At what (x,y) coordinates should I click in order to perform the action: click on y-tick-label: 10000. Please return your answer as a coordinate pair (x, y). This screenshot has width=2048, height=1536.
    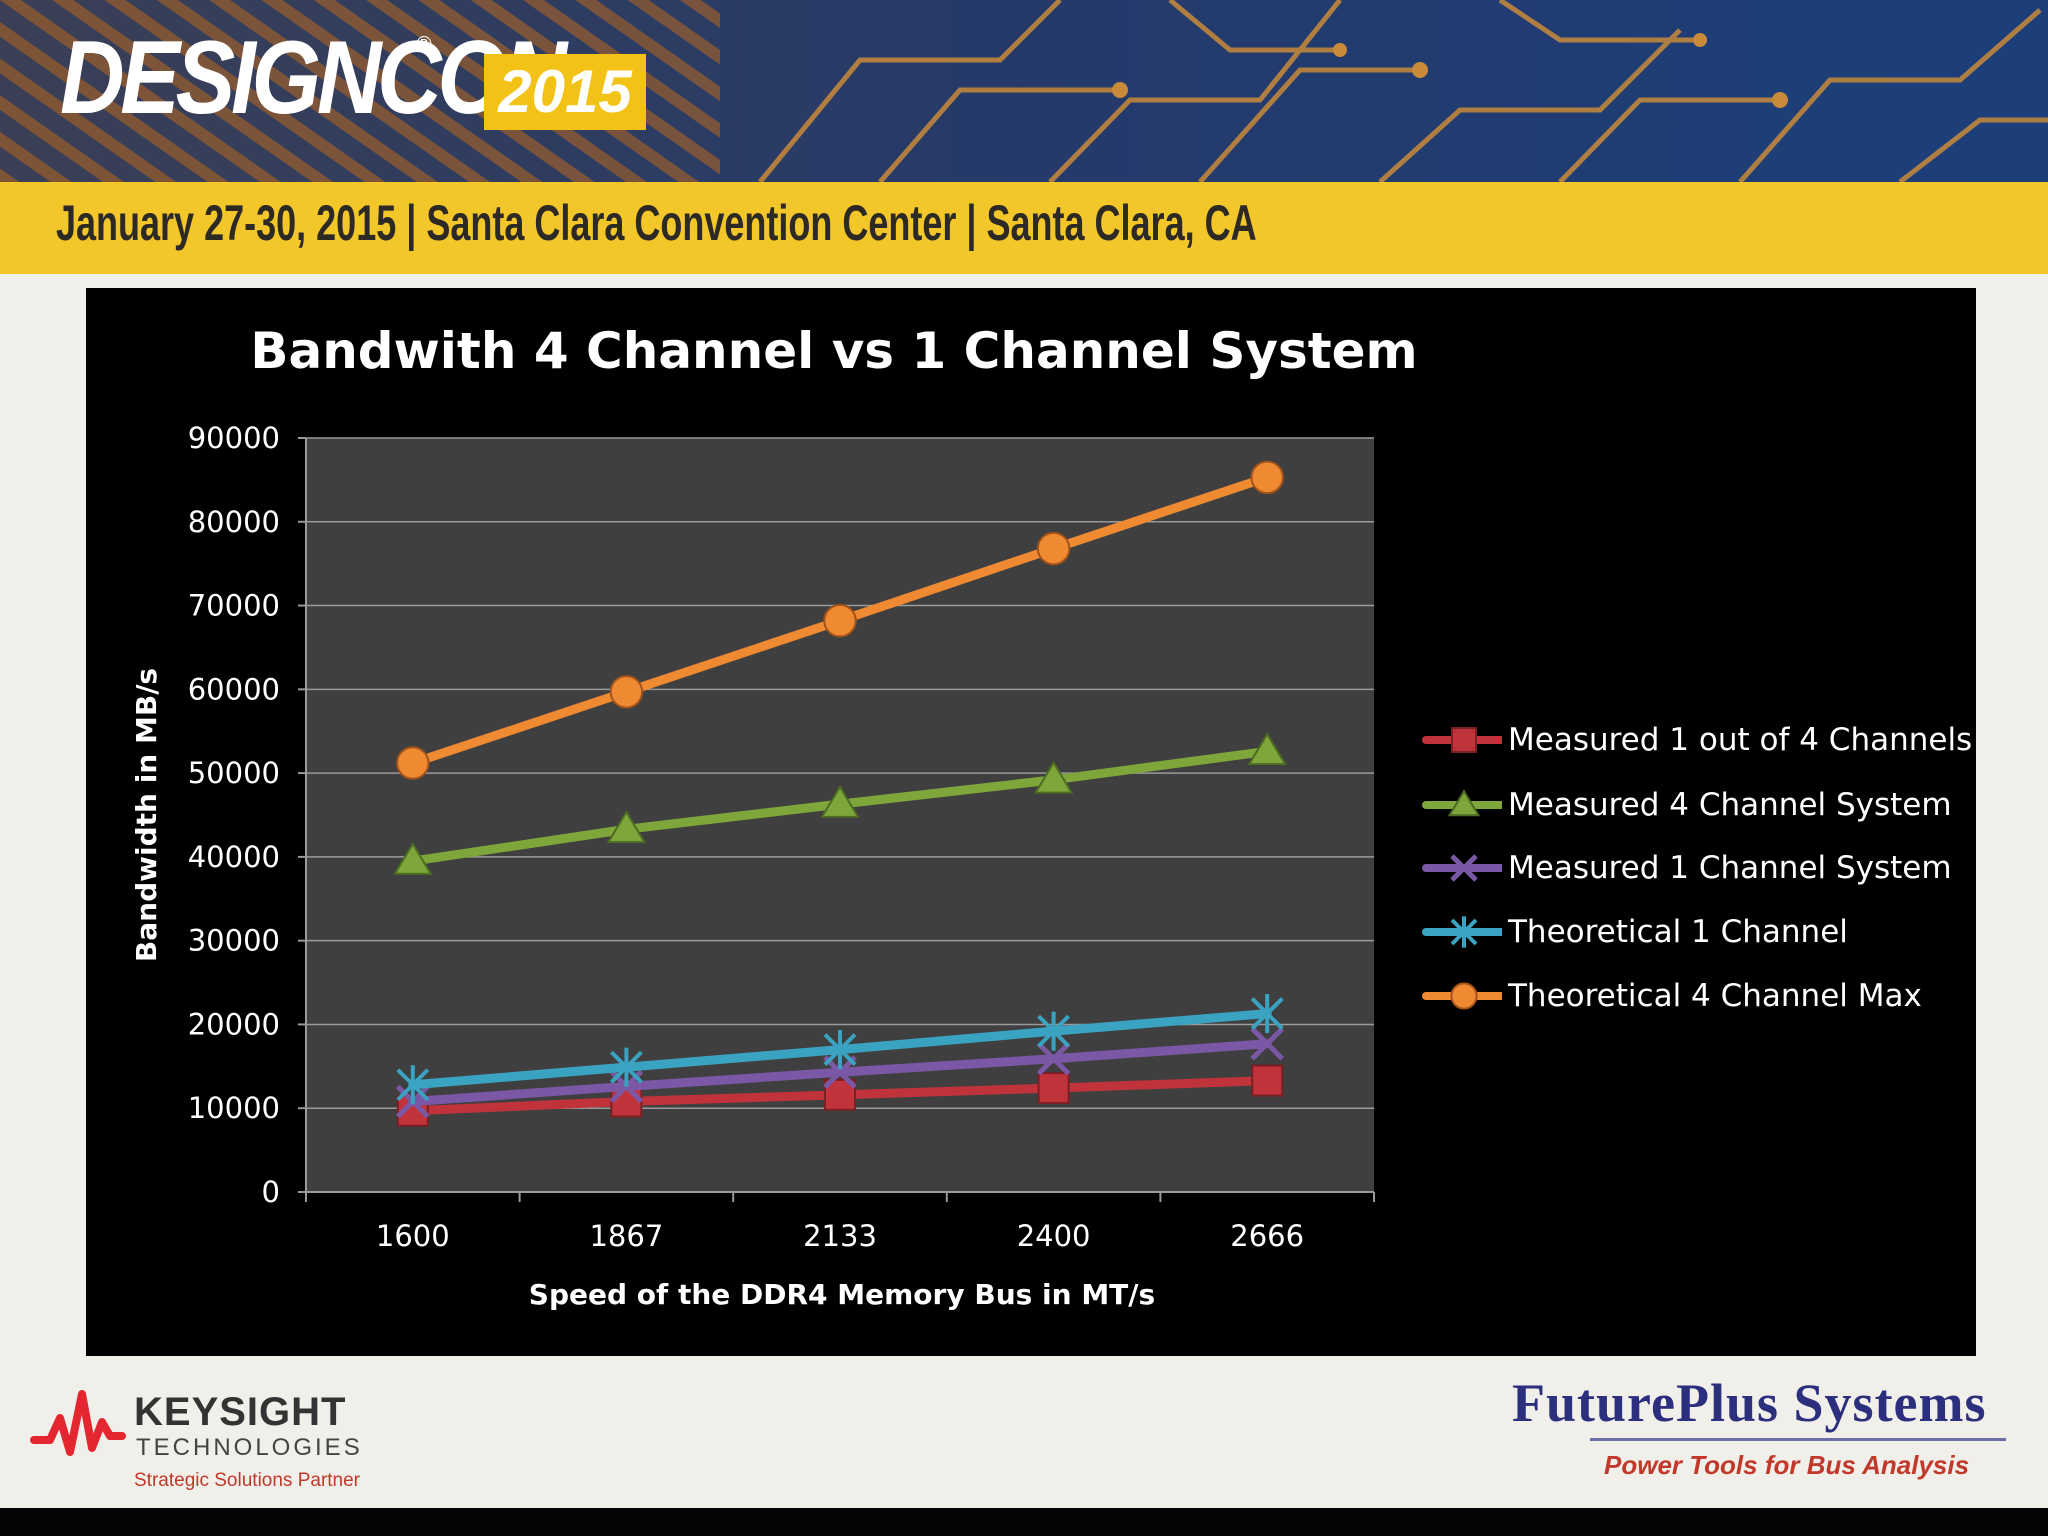
    Looking at the image, I should click on (234, 1108).